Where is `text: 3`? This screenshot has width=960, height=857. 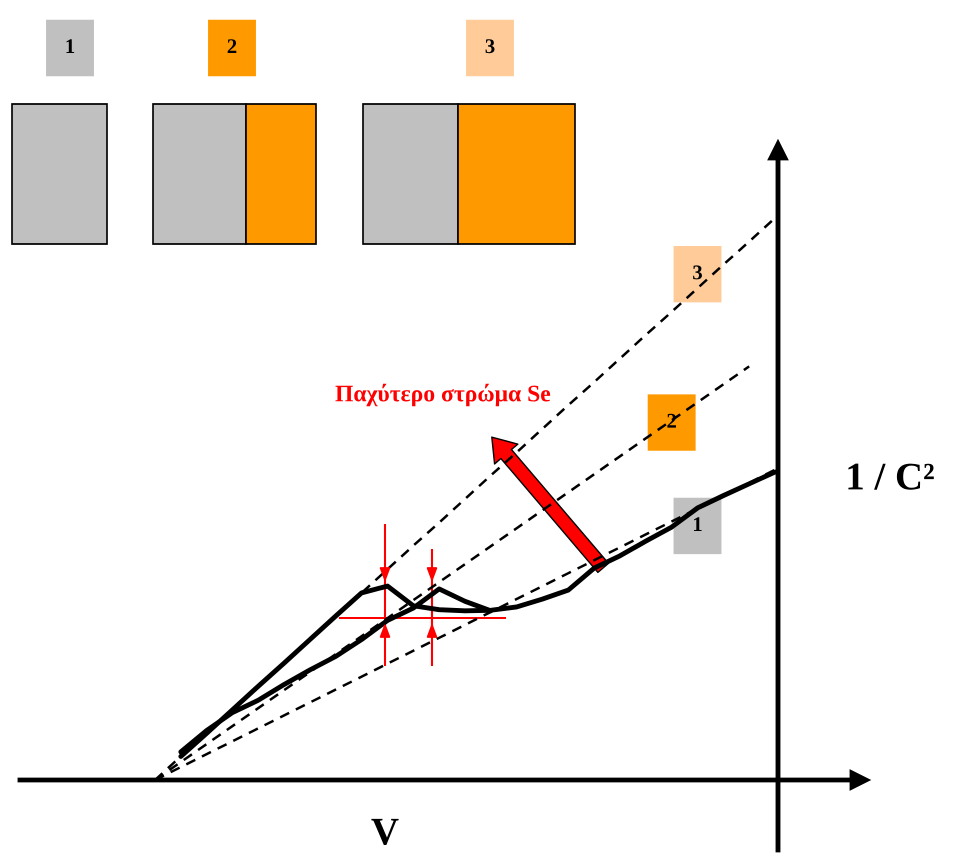
text: 3 is located at coordinates (490, 46).